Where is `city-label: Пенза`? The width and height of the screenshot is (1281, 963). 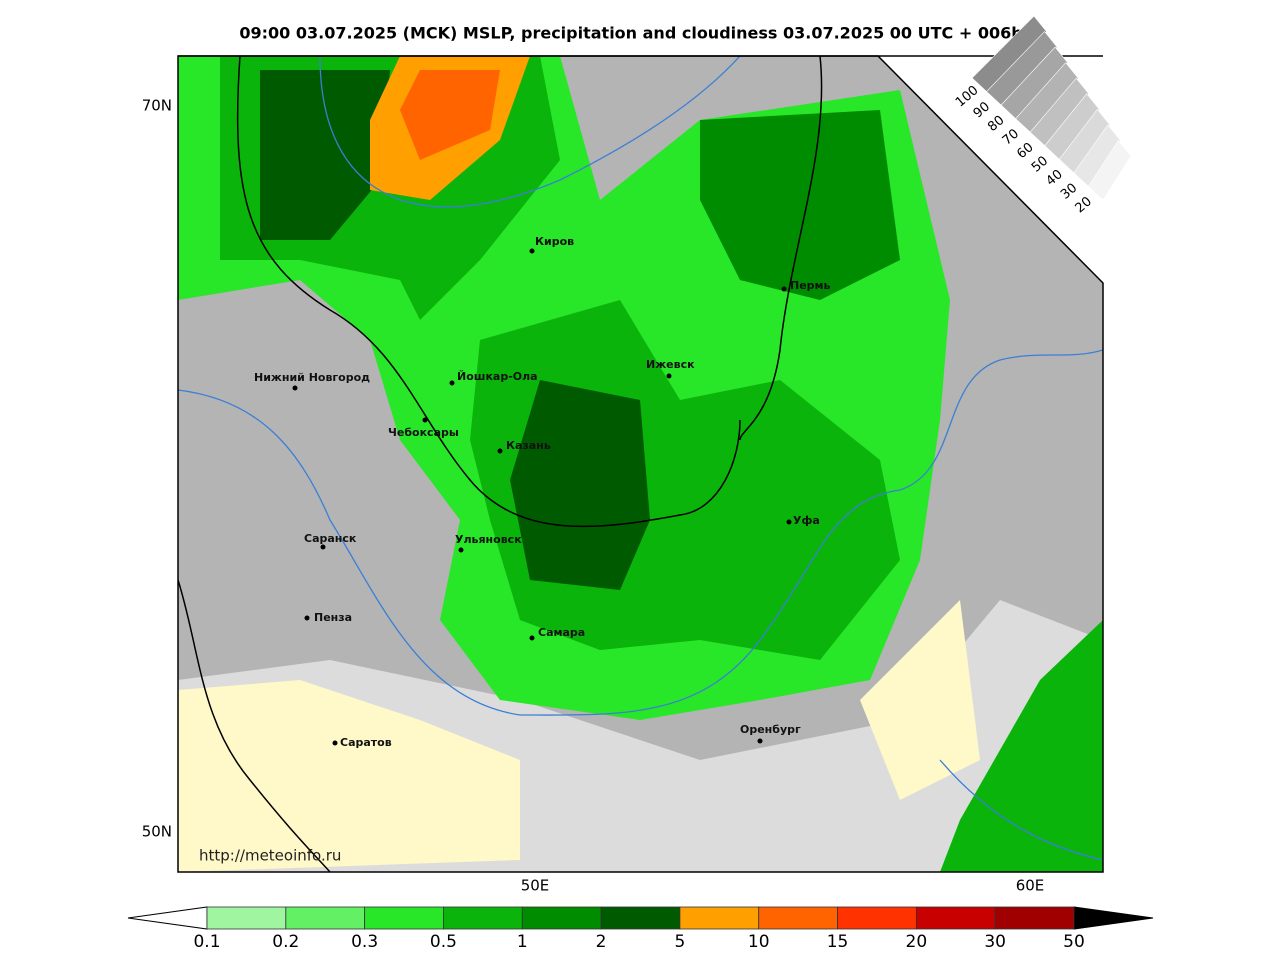
city-label: Пенза is located at coordinates (333, 617).